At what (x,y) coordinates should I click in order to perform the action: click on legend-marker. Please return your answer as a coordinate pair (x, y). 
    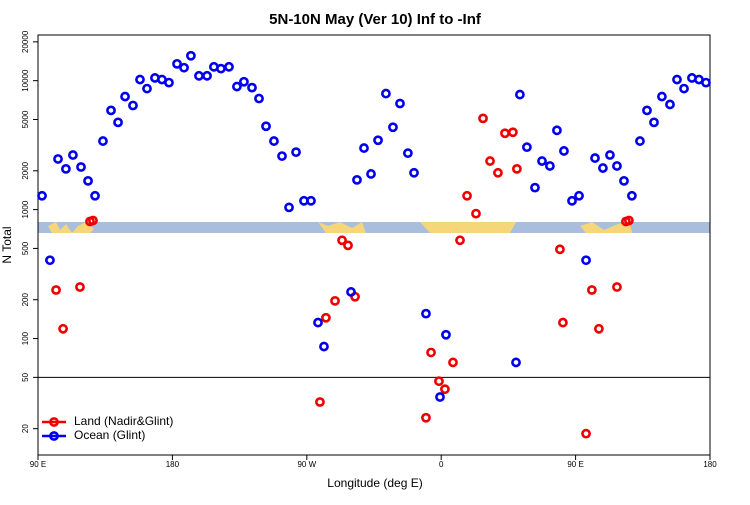
    Looking at the image, I should click on (54, 422).